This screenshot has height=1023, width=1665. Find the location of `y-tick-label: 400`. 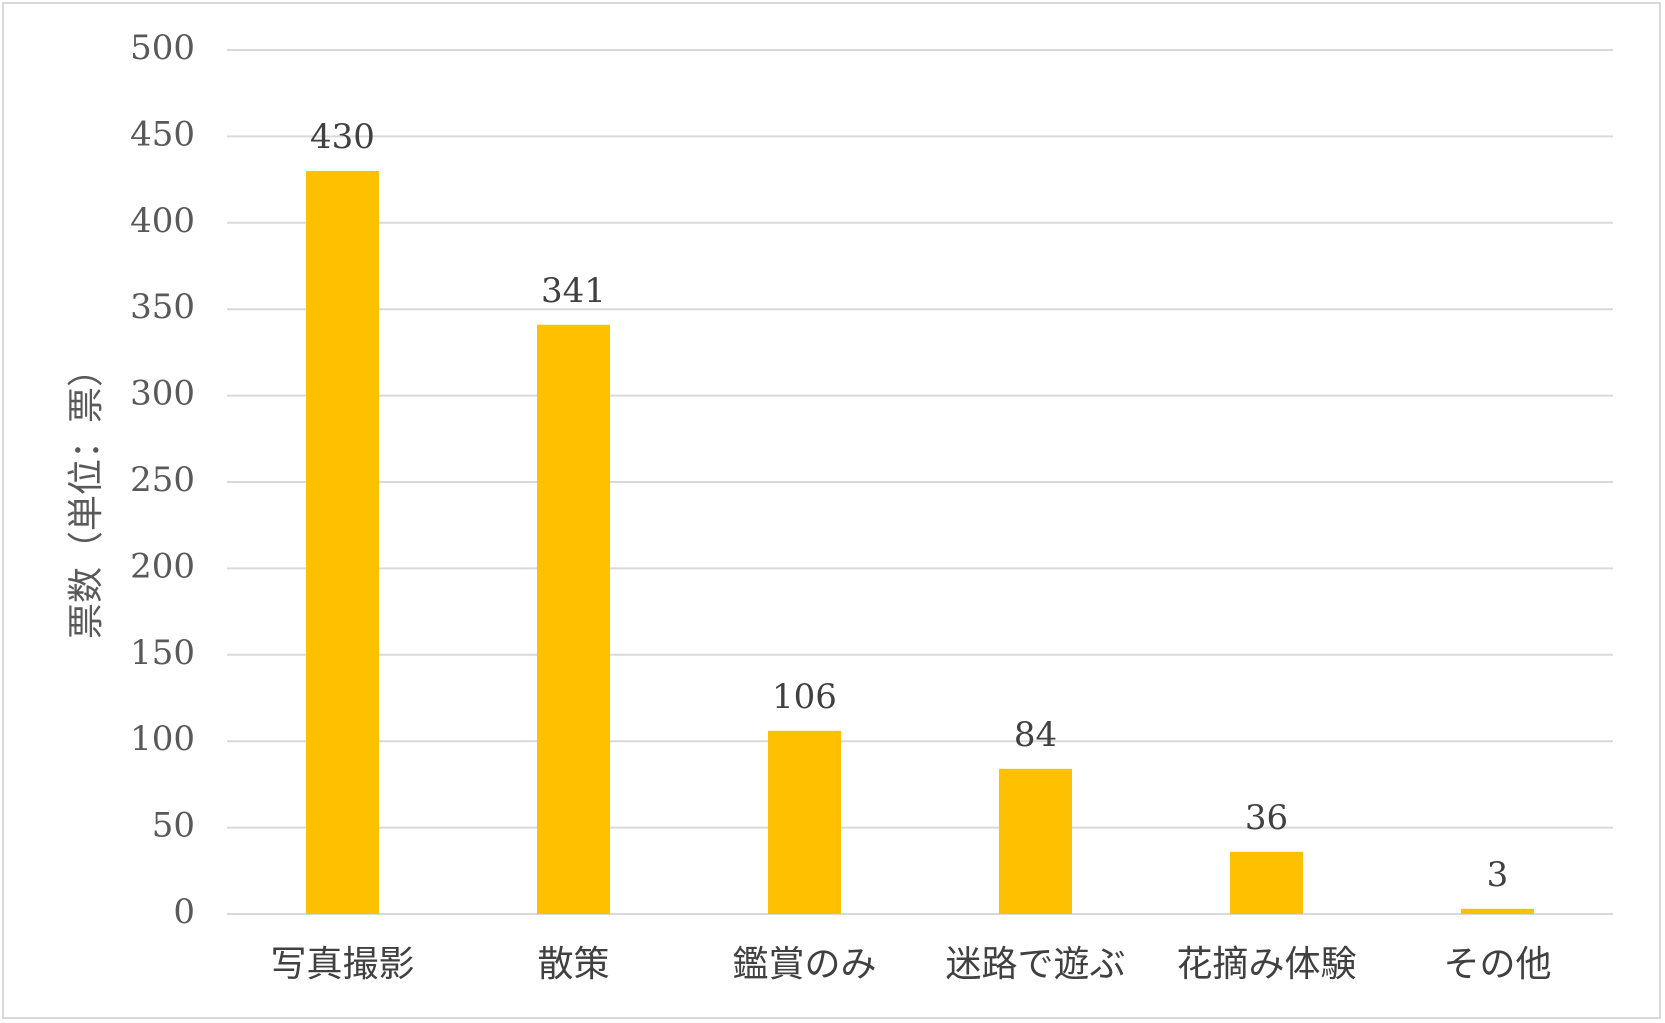

y-tick-label: 400 is located at coordinates (162, 221).